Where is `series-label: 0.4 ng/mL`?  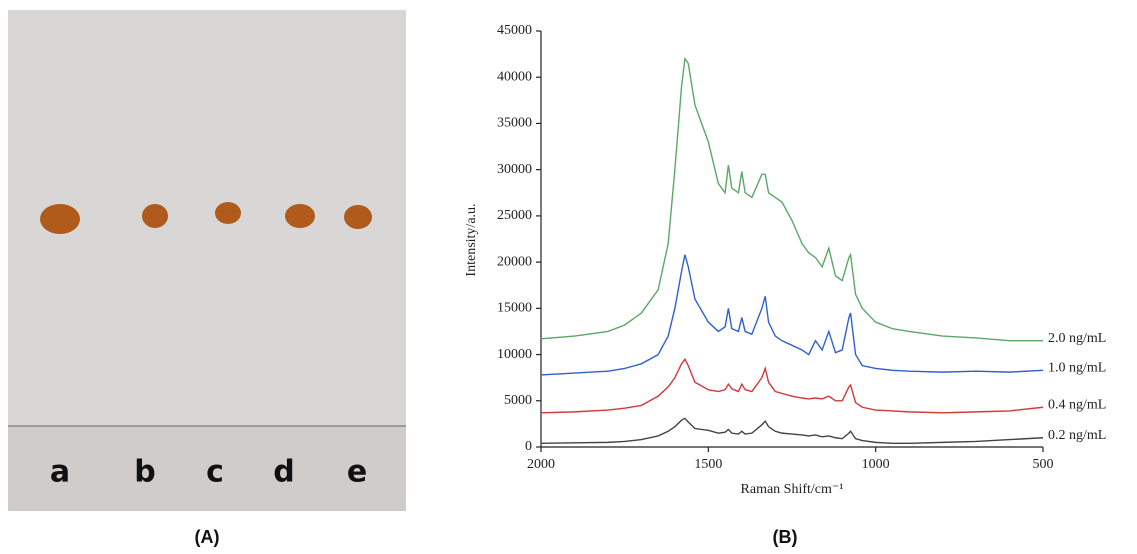 series-label: 0.4 ng/mL is located at coordinates (1077, 404).